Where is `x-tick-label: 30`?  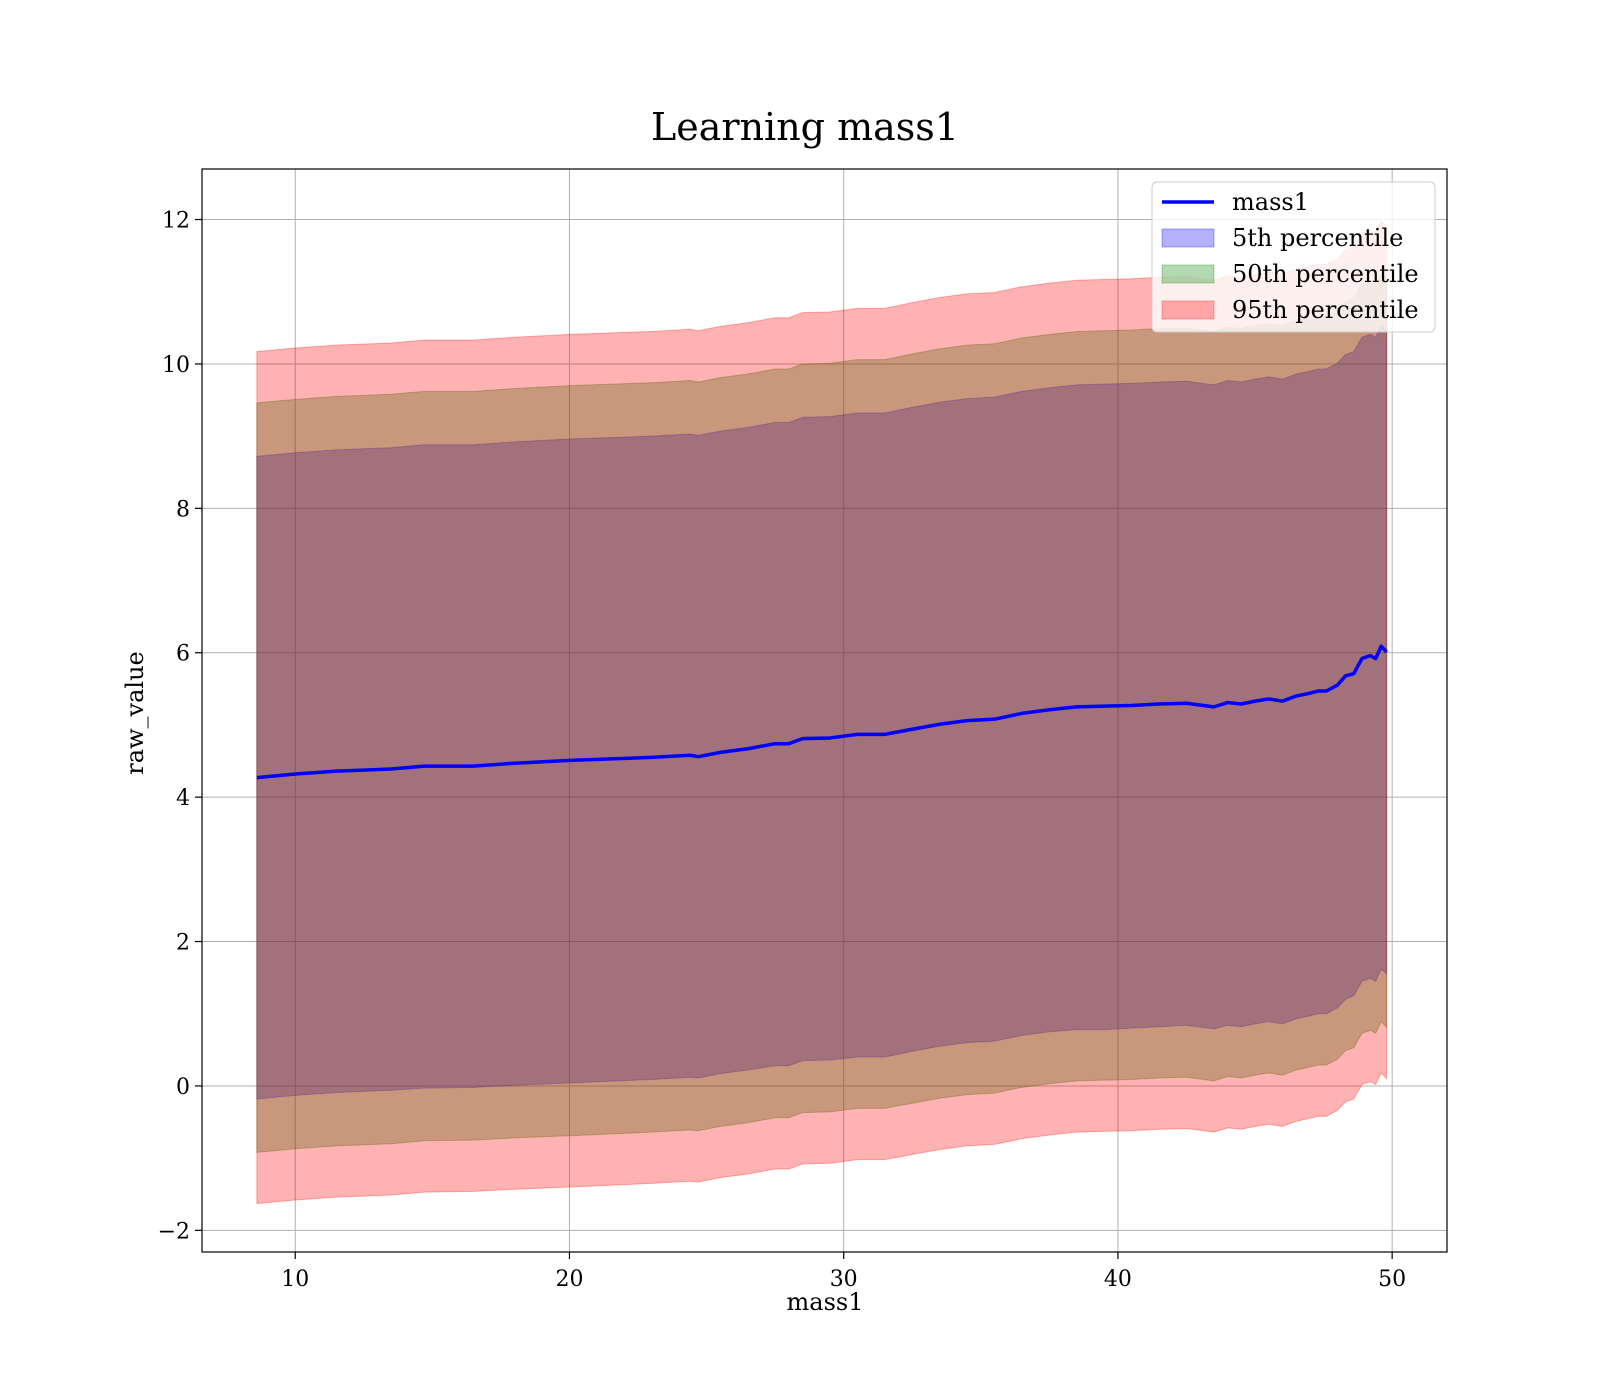
x-tick-label: 30 is located at coordinates (844, 1279).